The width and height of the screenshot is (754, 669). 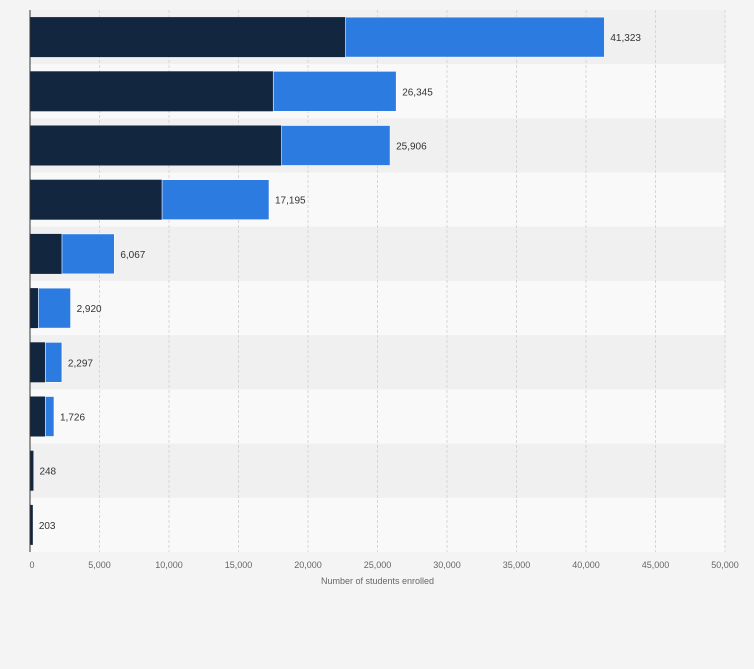 What do you see at coordinates (308, 565) in the screenshot?
I see `x-tick-label: 20,000` at bounding box center [308, 565].